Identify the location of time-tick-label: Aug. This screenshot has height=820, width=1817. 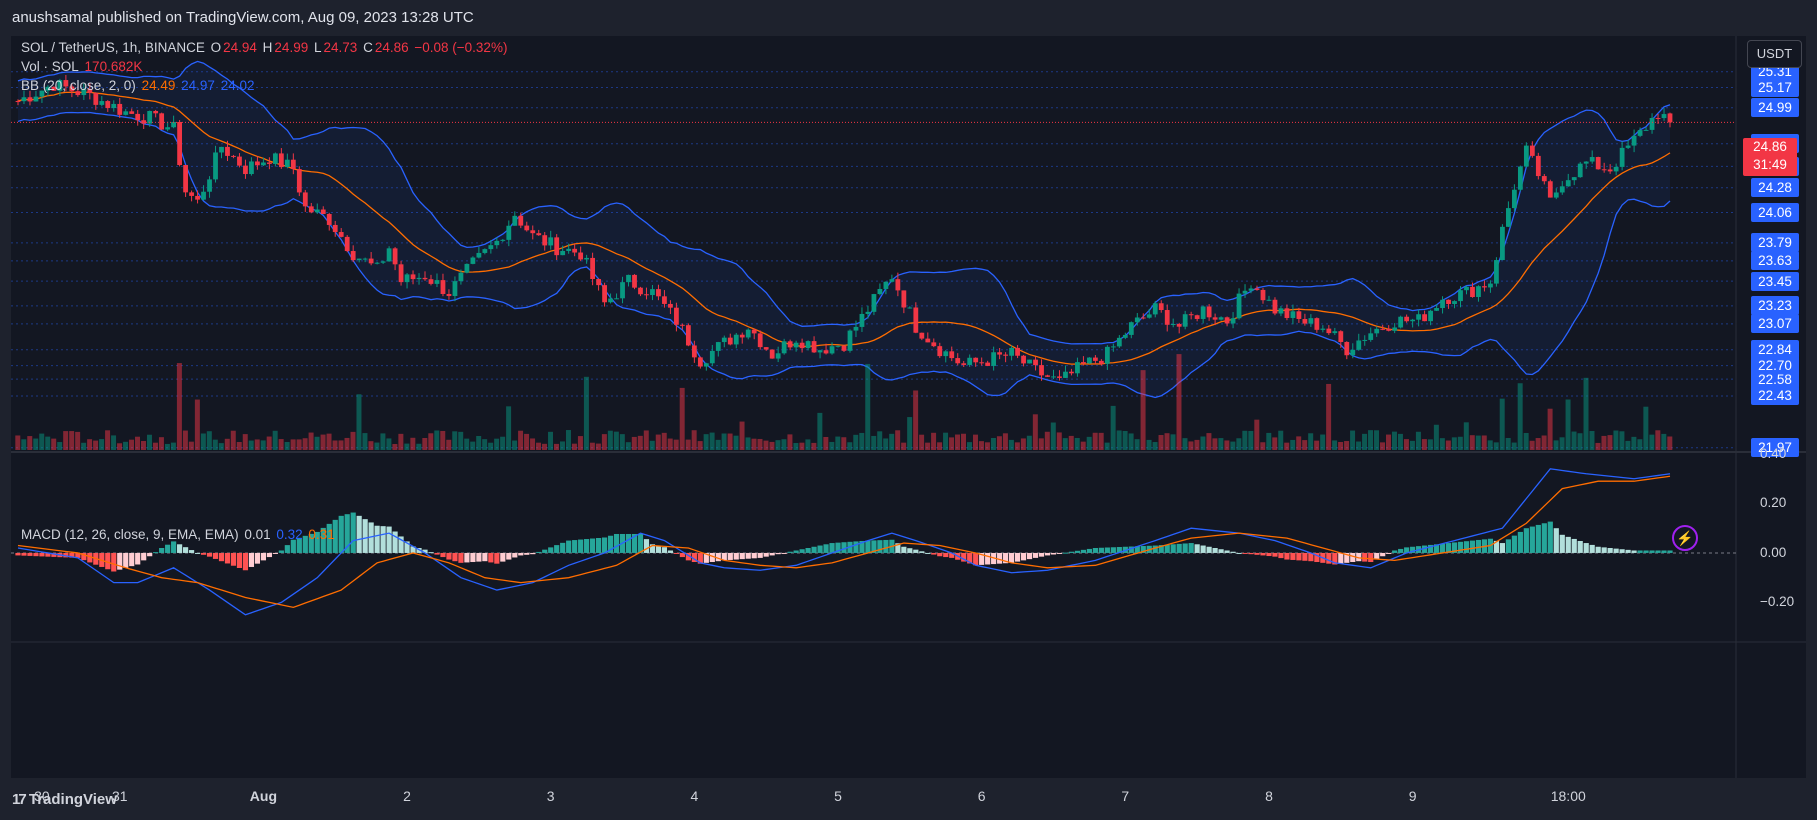
(263, 796).